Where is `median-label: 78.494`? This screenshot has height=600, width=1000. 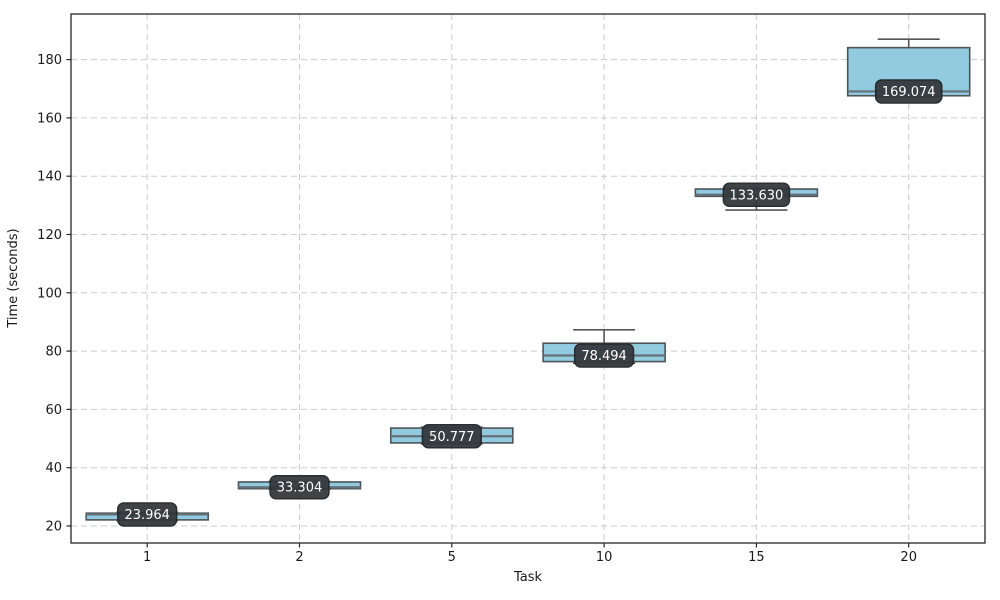
median-label: 78.494 is located at coordinates (604, 355).